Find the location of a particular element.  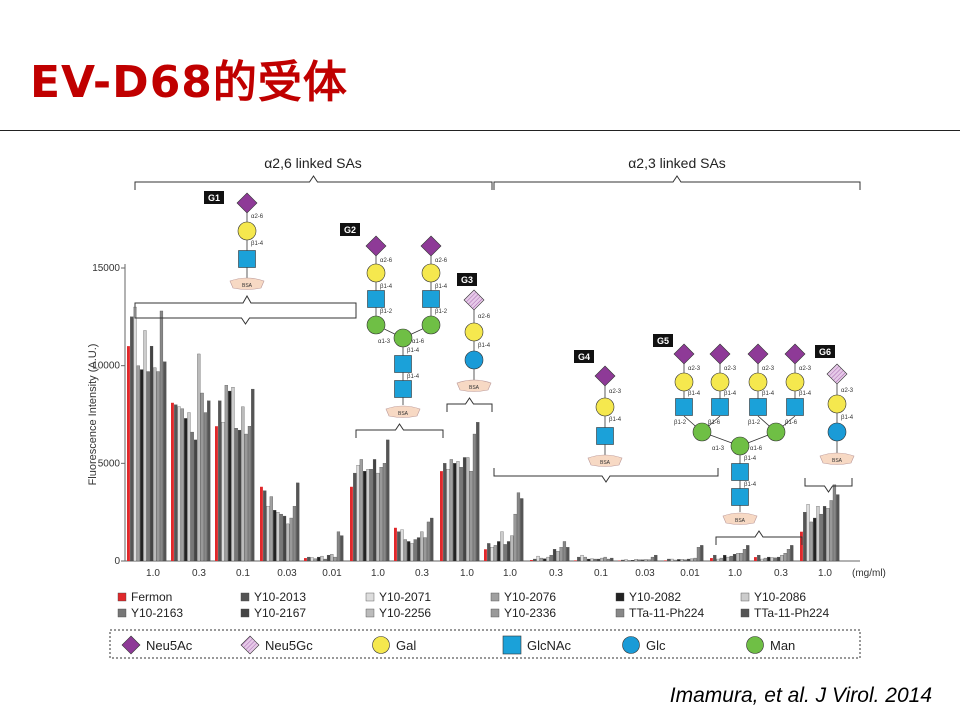

y-tick-label: 5000 is located at coordinates (109, 463).